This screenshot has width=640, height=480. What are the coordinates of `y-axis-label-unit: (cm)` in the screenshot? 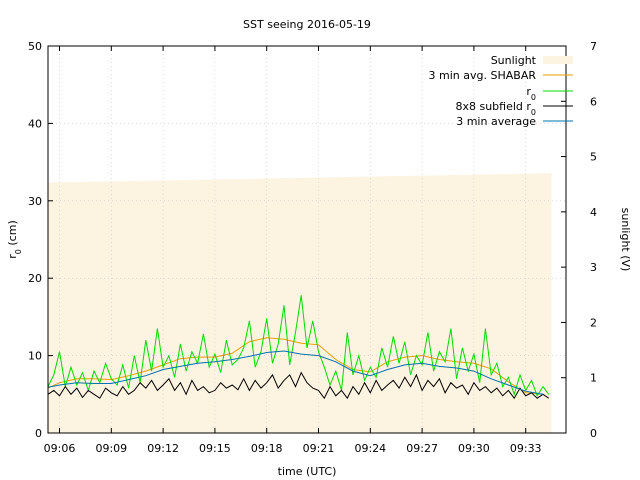 It's located at (12, 234).